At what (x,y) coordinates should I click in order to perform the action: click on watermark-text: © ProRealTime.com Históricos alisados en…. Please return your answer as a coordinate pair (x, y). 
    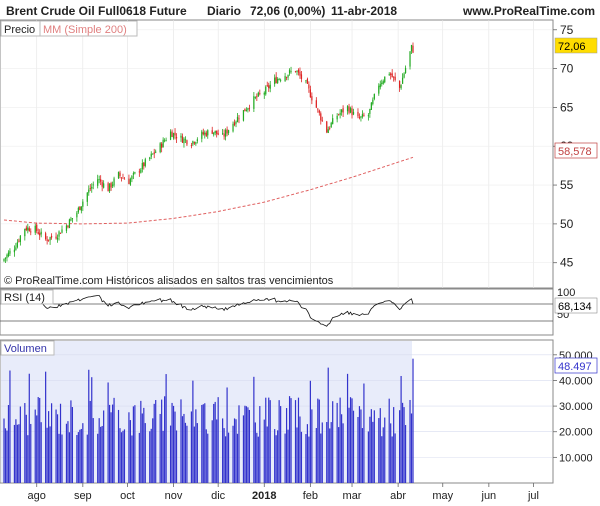
    Looking at the image, I should click on (169, 281).